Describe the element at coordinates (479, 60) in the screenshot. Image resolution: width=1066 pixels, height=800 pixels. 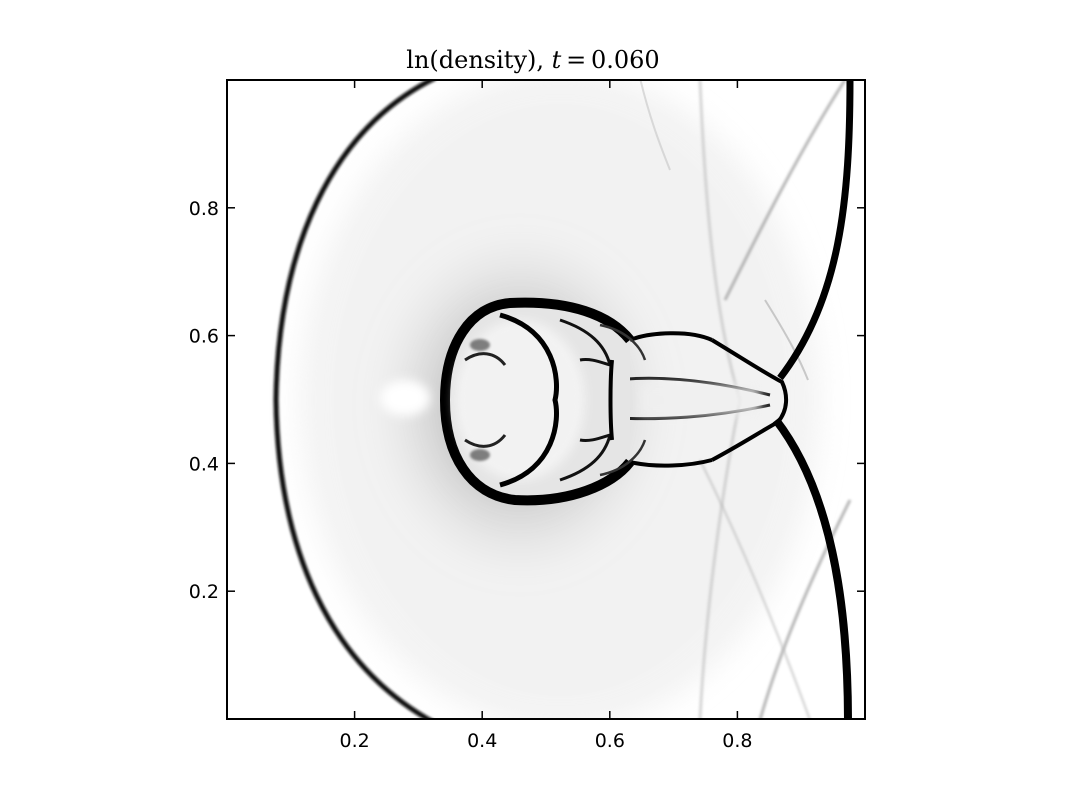
I see `title-prefix: ln(density),` at that location.